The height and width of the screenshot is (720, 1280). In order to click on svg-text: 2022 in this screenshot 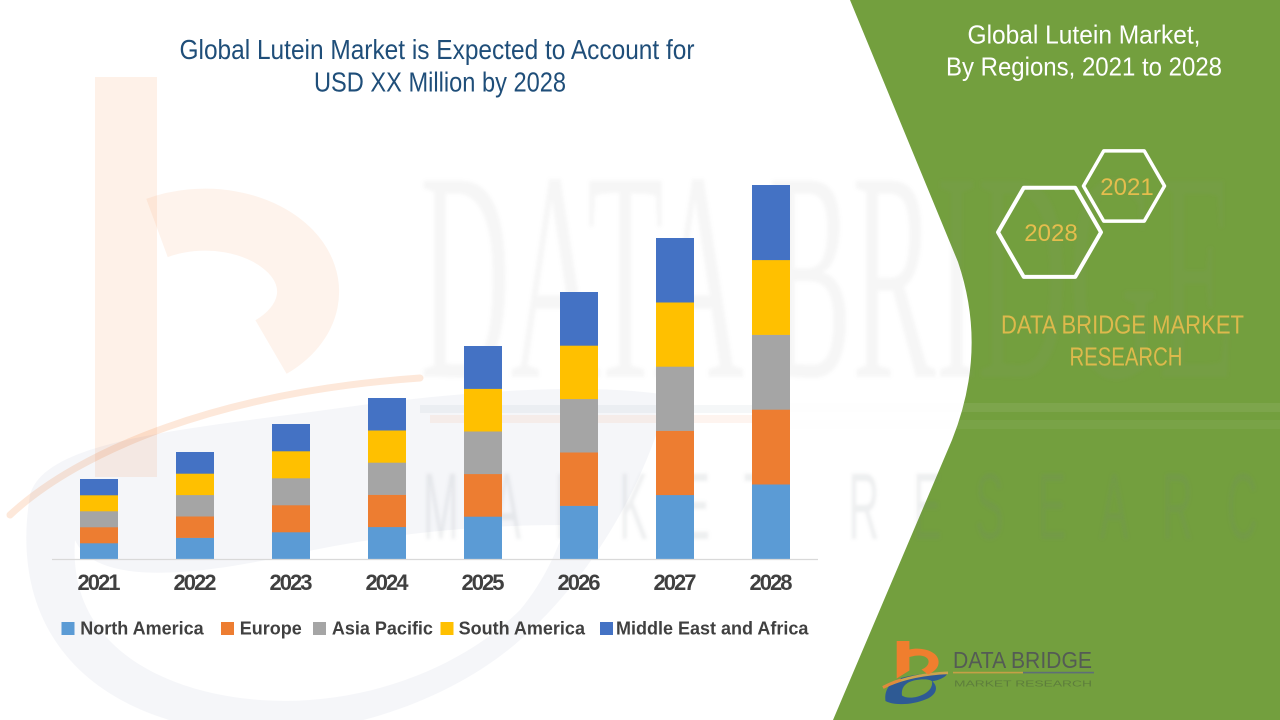, I will do `click(195, 582)`.